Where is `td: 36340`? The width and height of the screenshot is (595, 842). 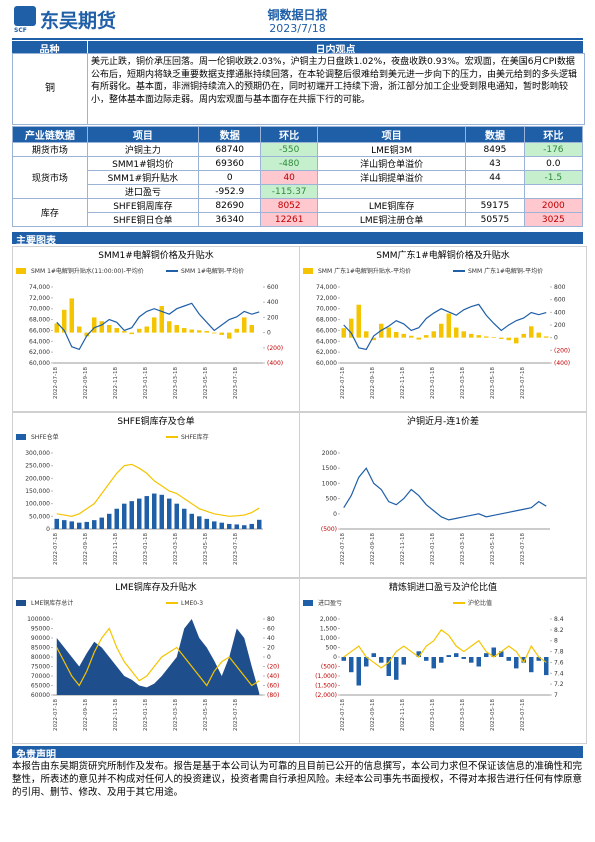
td: 36340 is located at coordinates (230, 219).